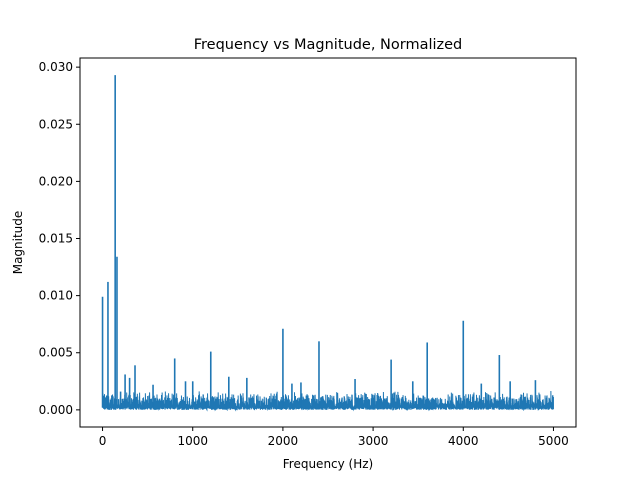 The height and width of the screenshot is (480, 640). What do you see at coordinates (283, 441) in the screenshot?
I see `x-tick-label: 2000` at bounding box center [283, 441].